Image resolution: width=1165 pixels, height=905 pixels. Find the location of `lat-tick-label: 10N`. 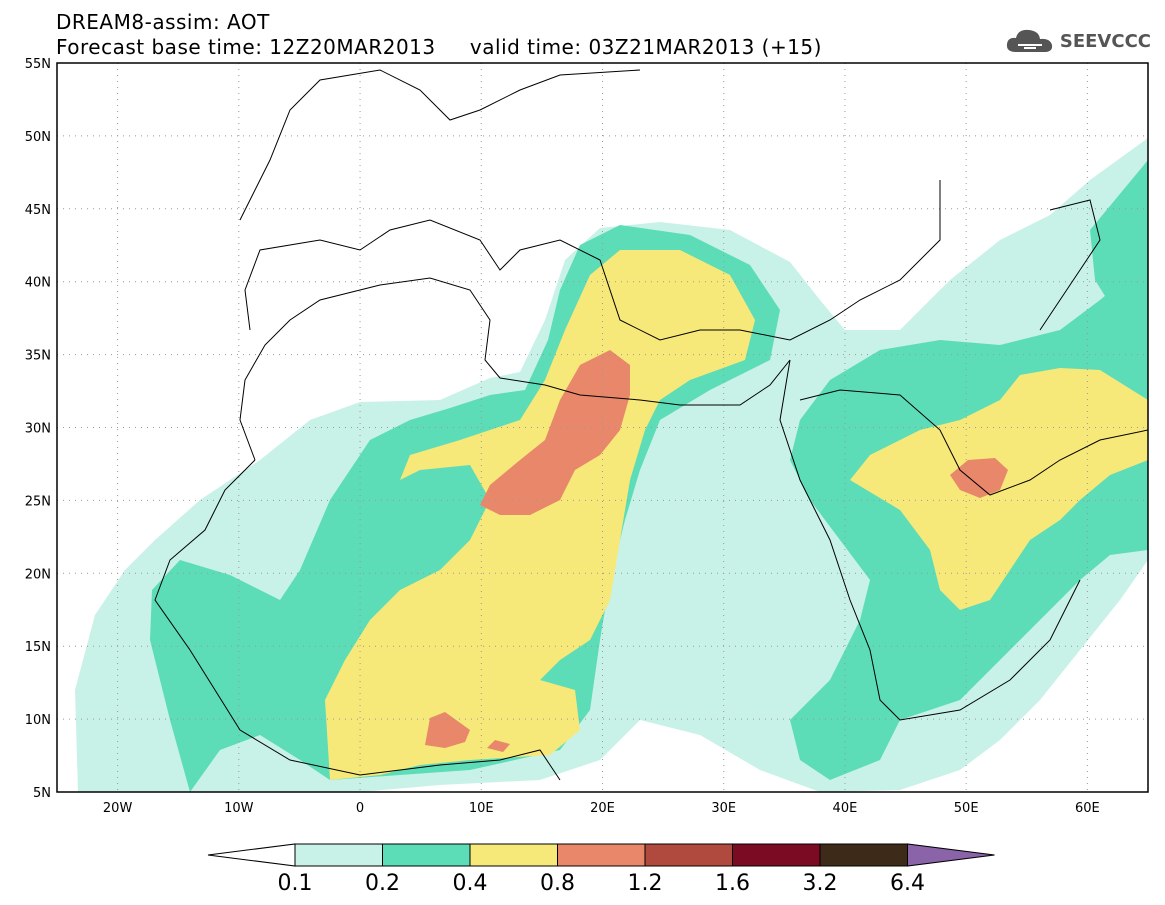

lat-tick-label: 10N is located at coordinates (38, 720).